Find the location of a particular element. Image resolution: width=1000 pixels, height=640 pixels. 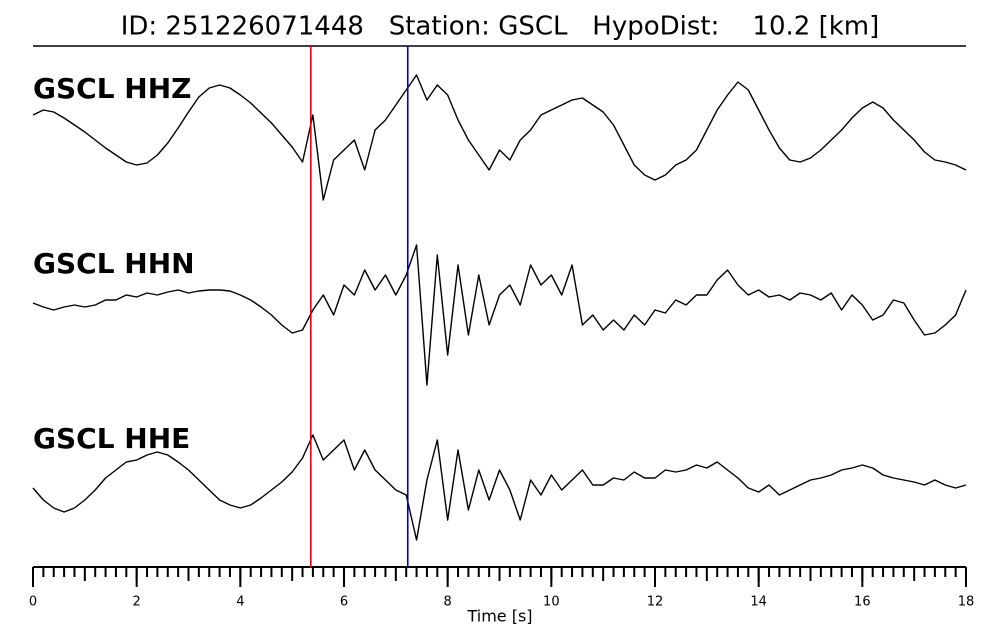

x-tick-label: 0 is located at coordinates (33, 602).